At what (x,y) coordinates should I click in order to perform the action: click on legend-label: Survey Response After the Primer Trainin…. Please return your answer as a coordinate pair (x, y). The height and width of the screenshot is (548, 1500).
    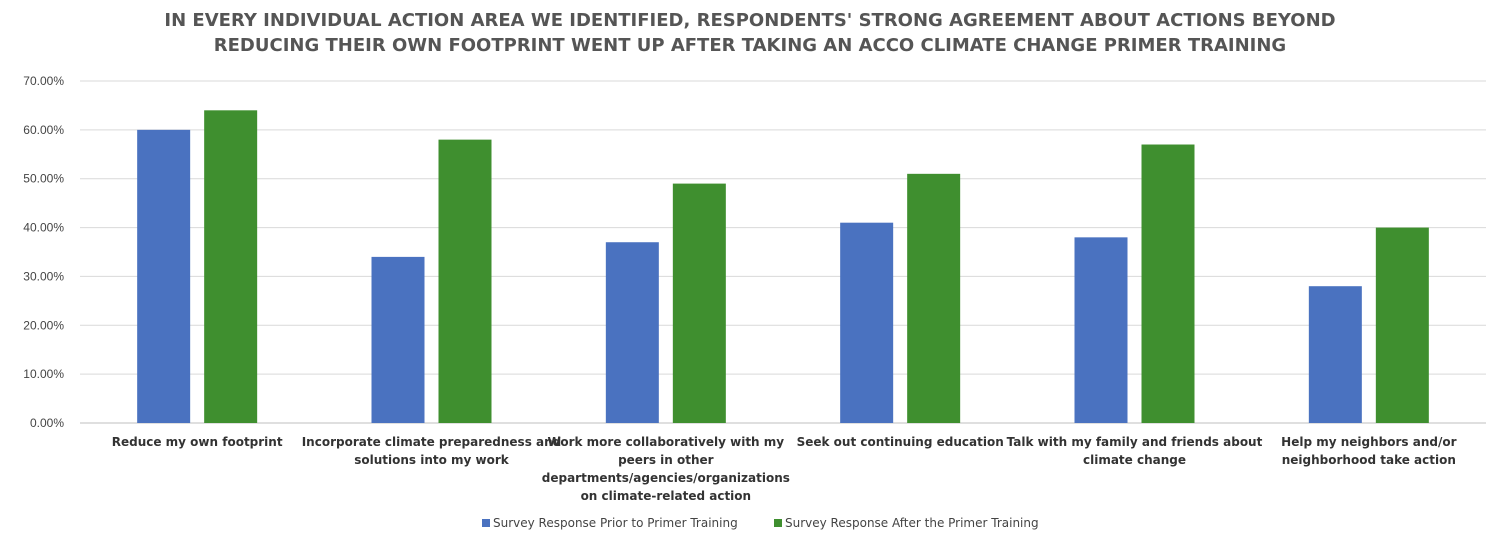
    Looking at the image, I should click on (912, 523).